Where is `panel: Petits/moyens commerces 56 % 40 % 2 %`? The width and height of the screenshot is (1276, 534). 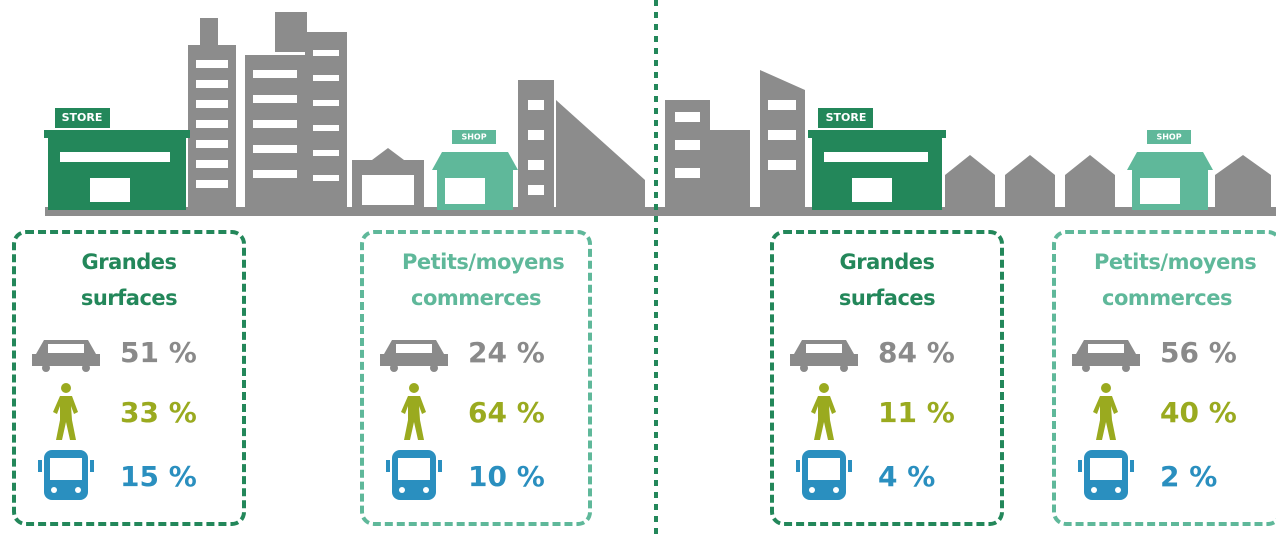 panel: Petits/moyens commerces 56 % 40 % 2 % is located at coordinates (1164, 378).